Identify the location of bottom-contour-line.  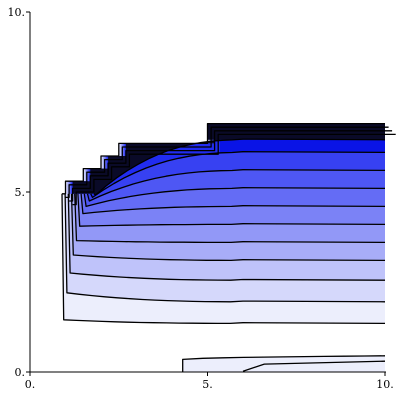
(284, 363).